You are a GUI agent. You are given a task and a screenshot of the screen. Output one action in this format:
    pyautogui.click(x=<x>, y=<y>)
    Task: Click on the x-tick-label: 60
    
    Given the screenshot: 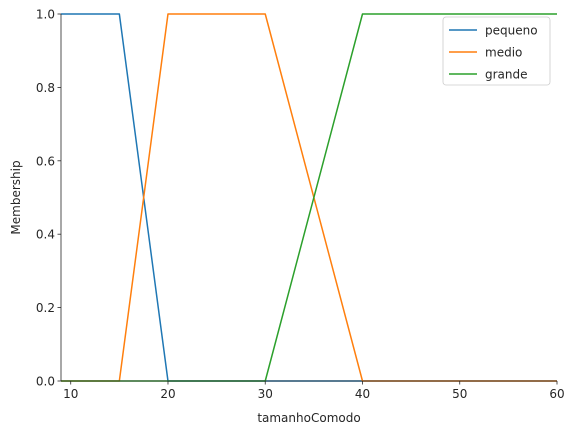 What is the action you would take?
    pyautogui.click(x=556, y=394)
    